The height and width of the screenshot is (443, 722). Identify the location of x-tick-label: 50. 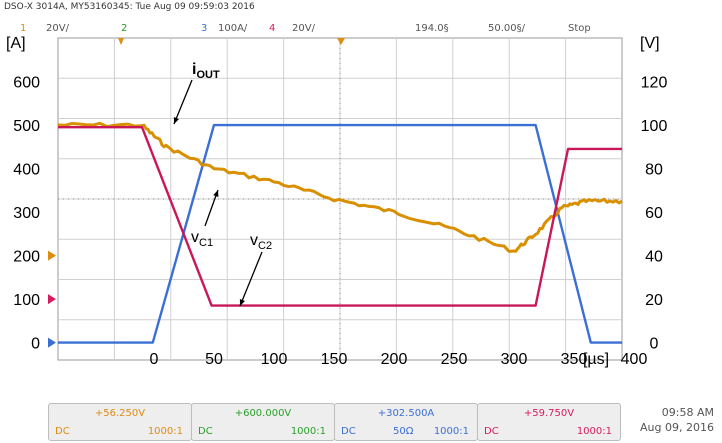
(214, 359).